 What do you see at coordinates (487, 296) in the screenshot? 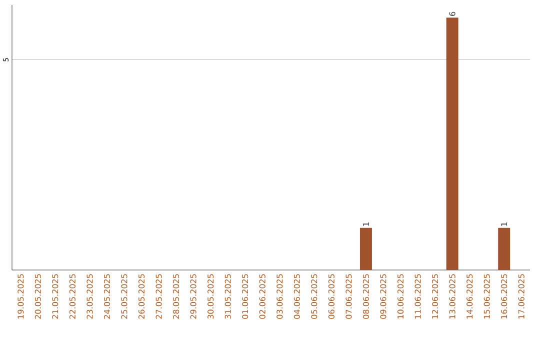
I see `x-tick-label: 15.06.2025` at bounding box center [487, 296].